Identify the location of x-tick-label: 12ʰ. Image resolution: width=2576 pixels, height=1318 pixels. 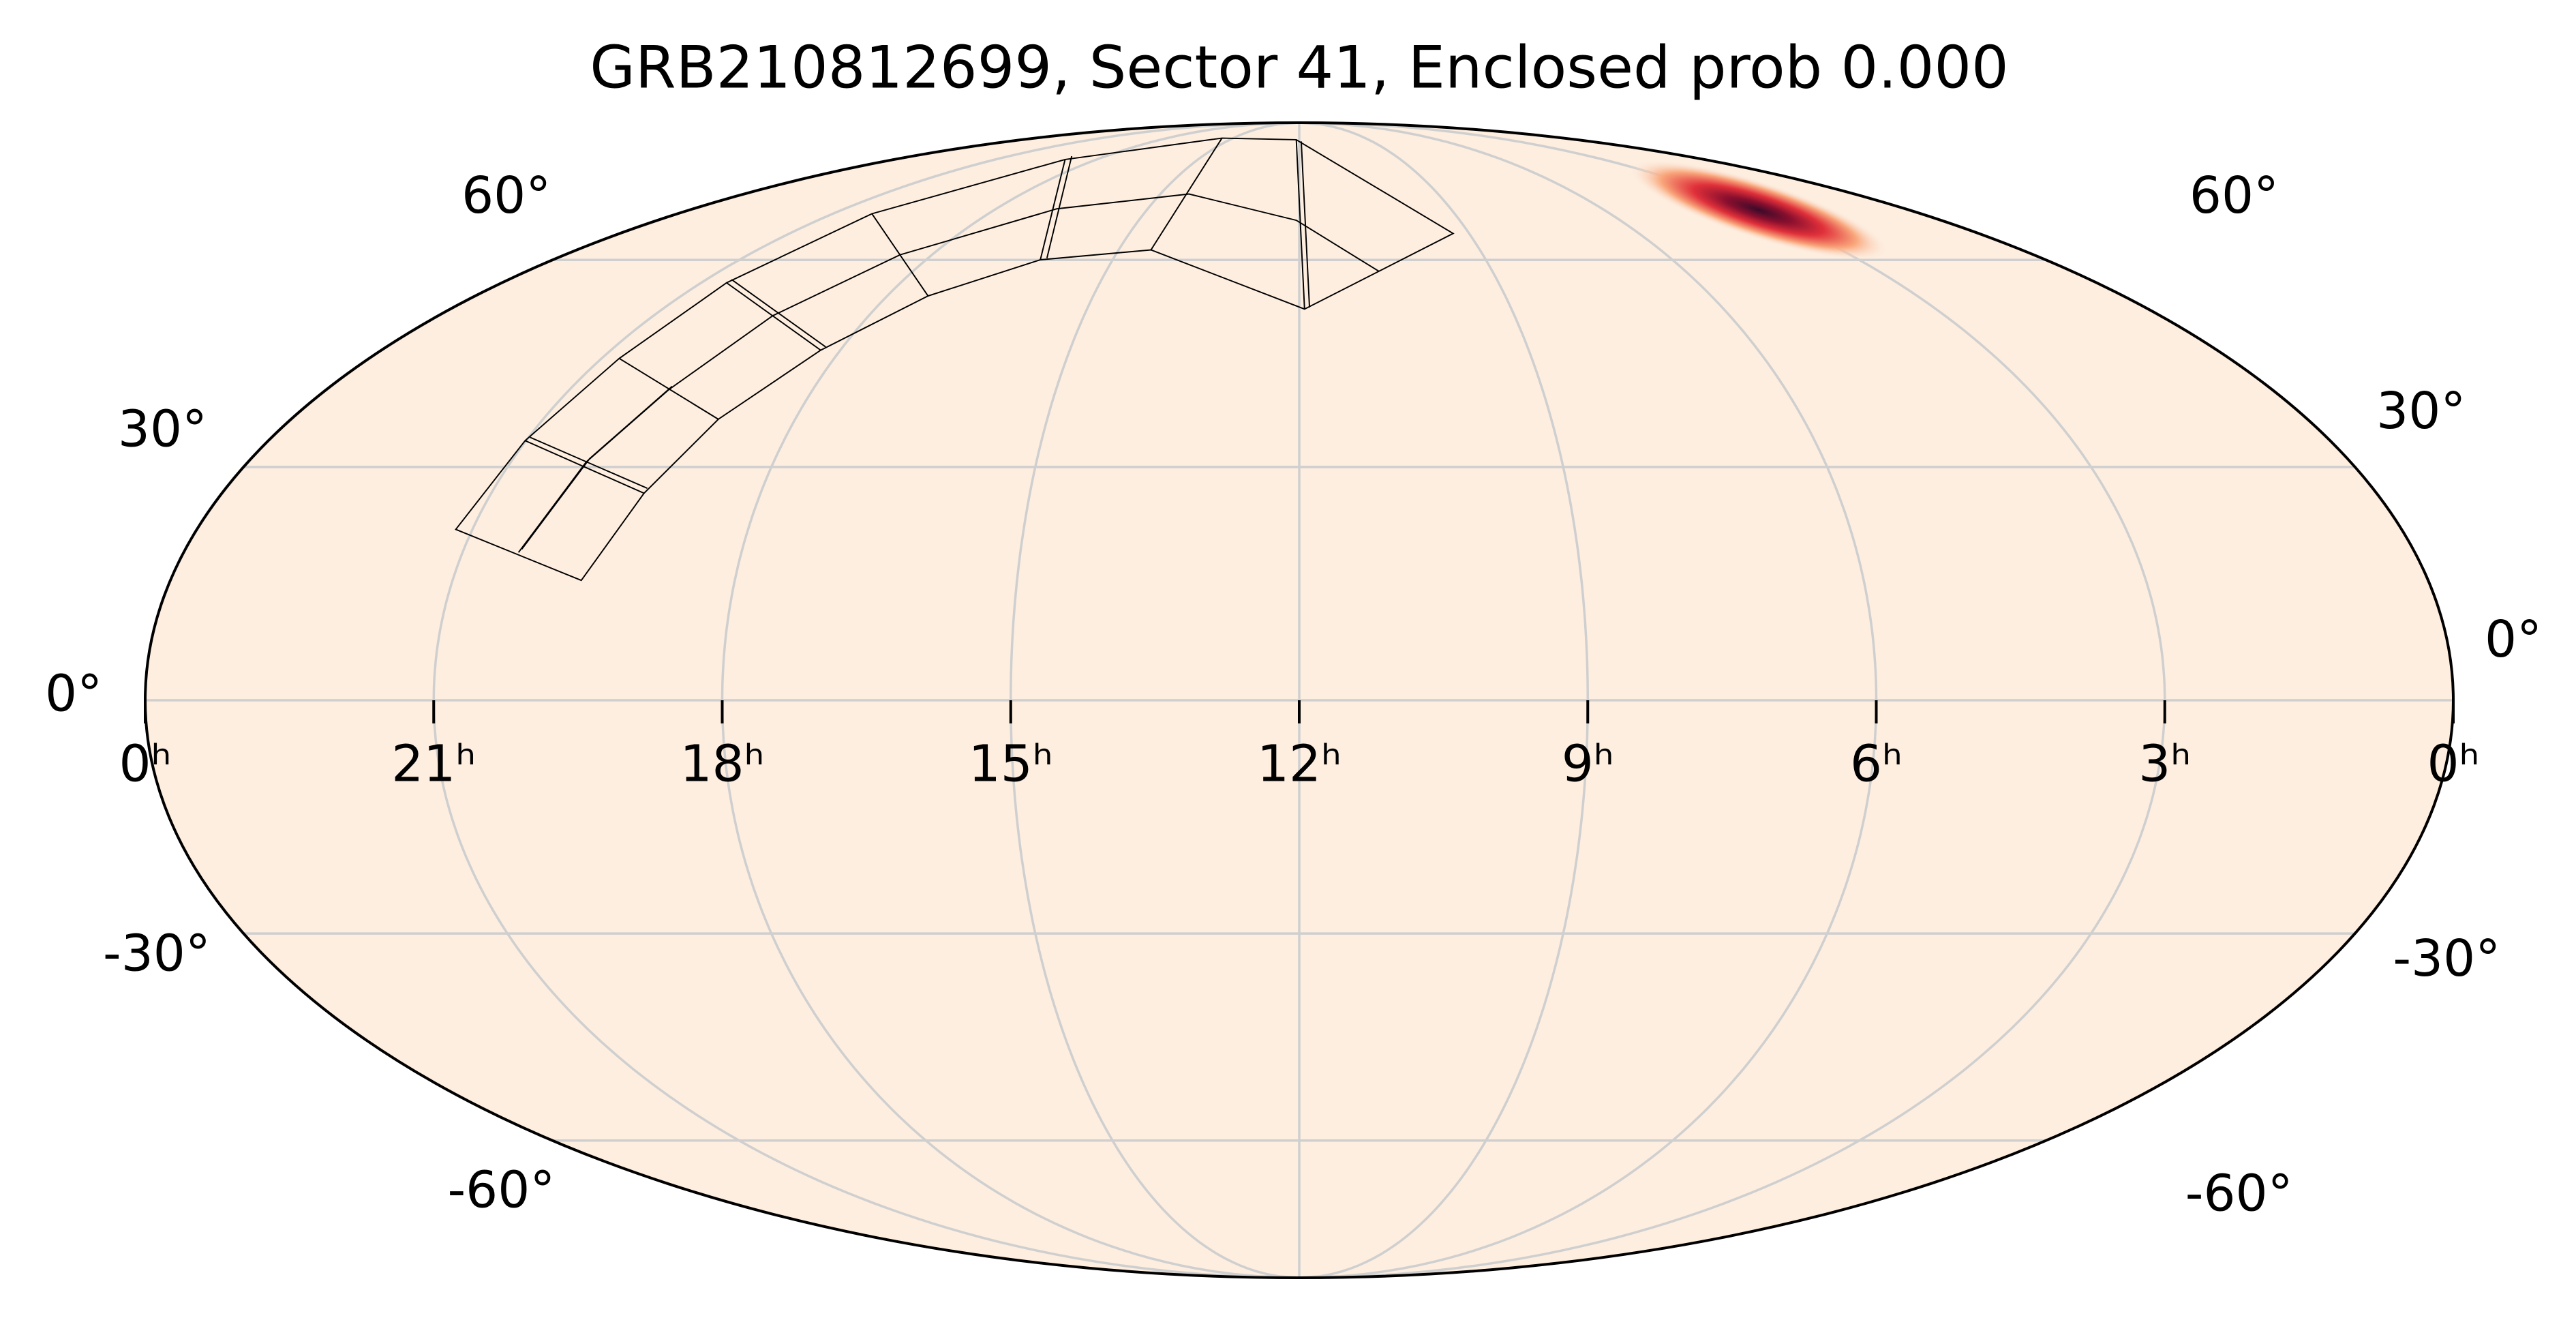
(1300, 764).